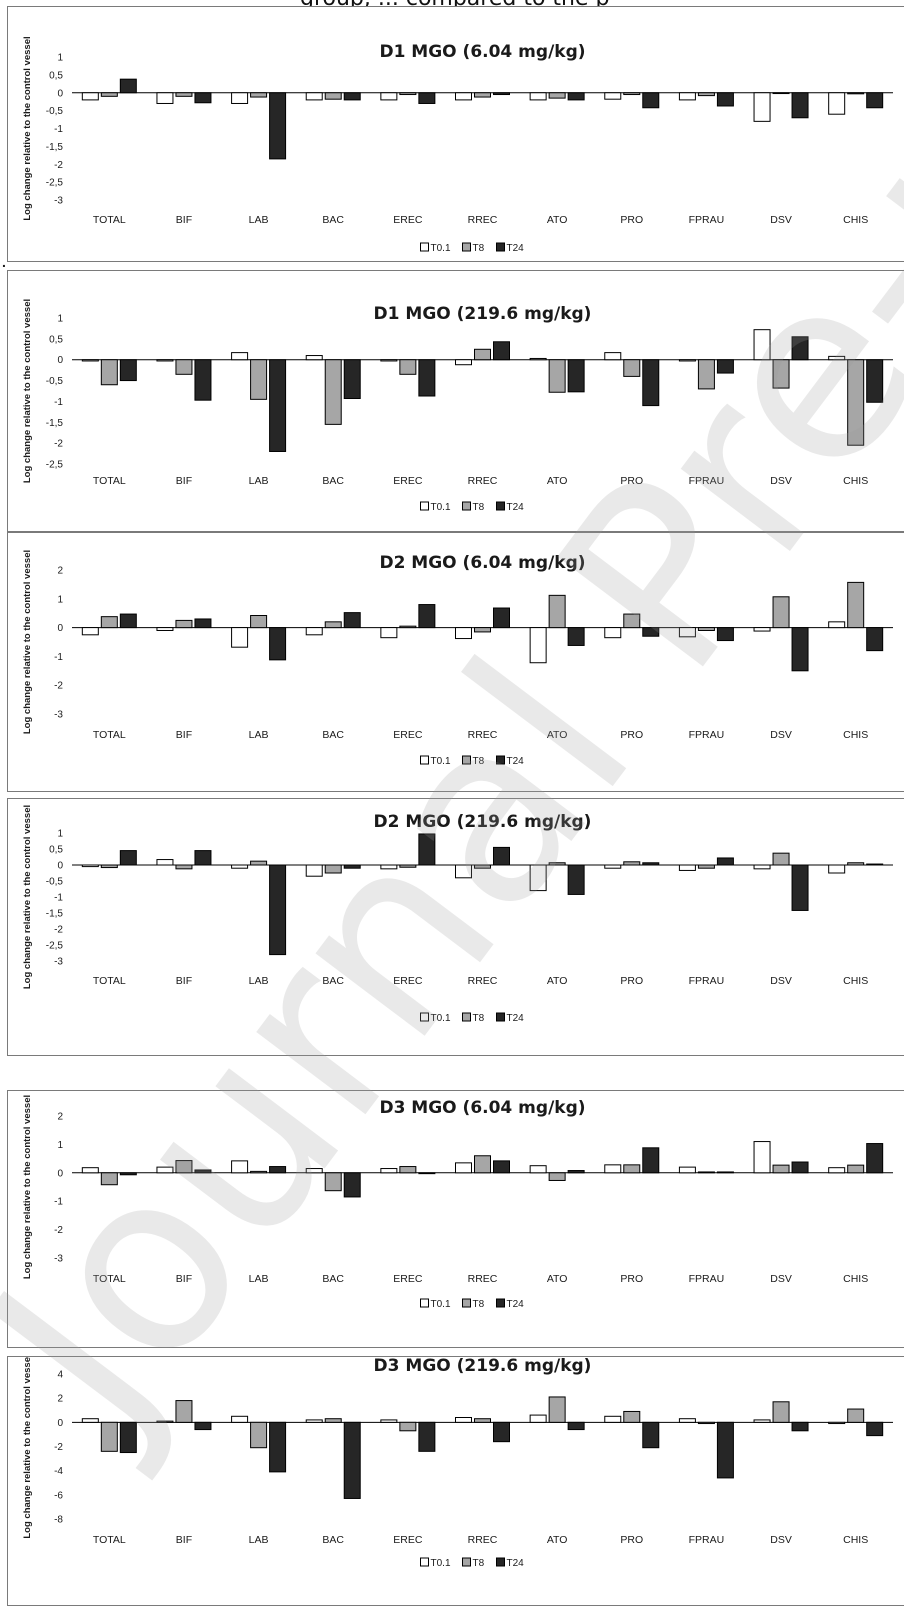 The width and height of the screenshot is (904, 1607). What do you see at coordinates (483, 1279) in the screenshot?
I see `category-label: RREC` at bounding box center [483, 1279].